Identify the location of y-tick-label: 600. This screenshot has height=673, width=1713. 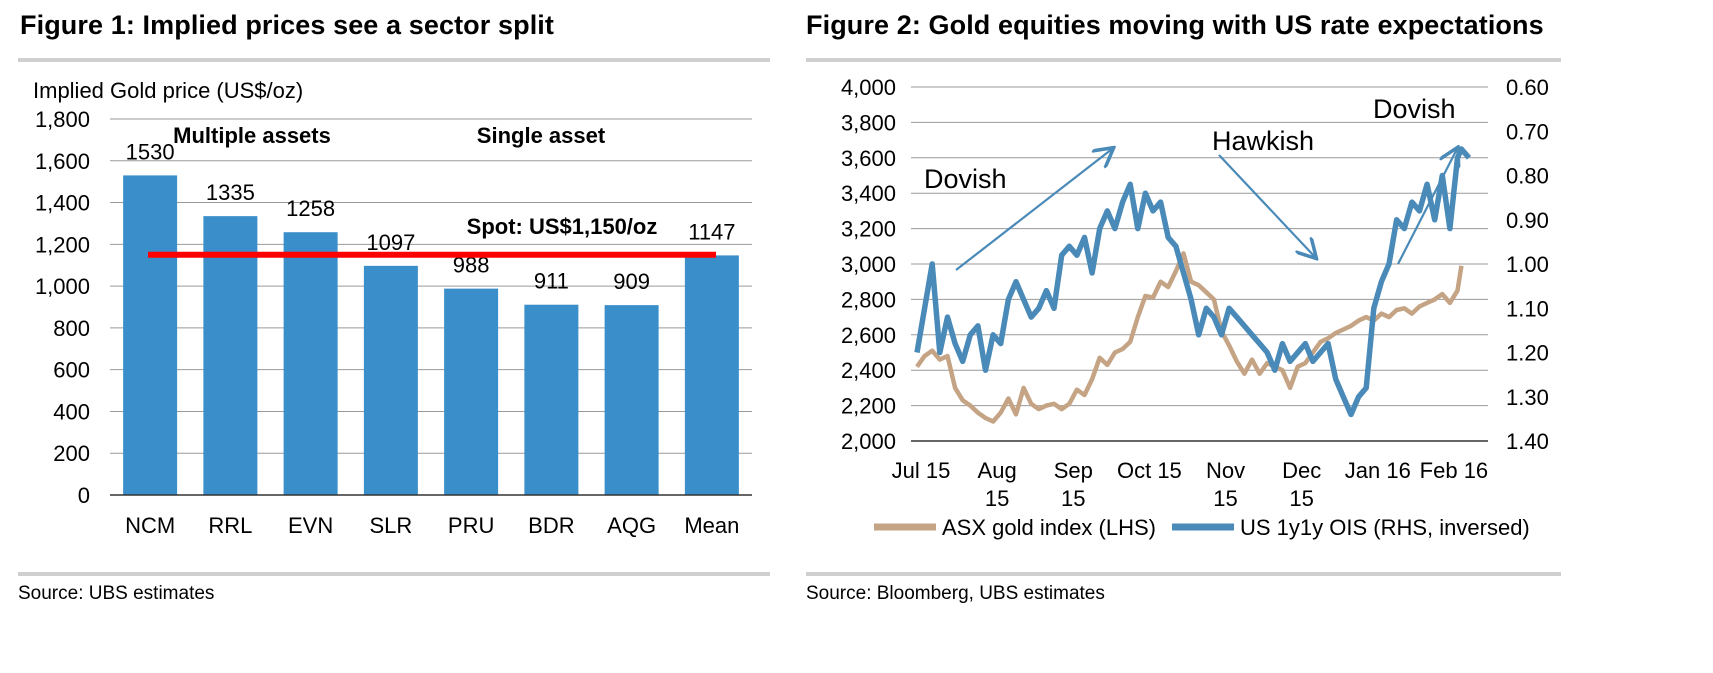
(71, 370).